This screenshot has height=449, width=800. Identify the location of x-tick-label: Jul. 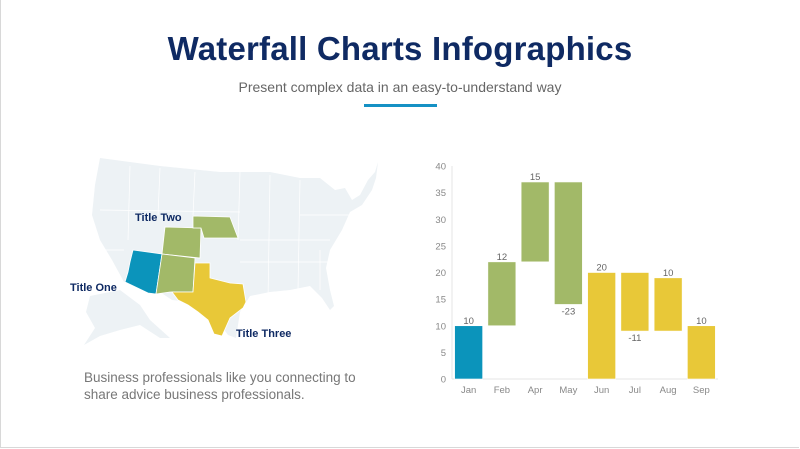
(635, 390).